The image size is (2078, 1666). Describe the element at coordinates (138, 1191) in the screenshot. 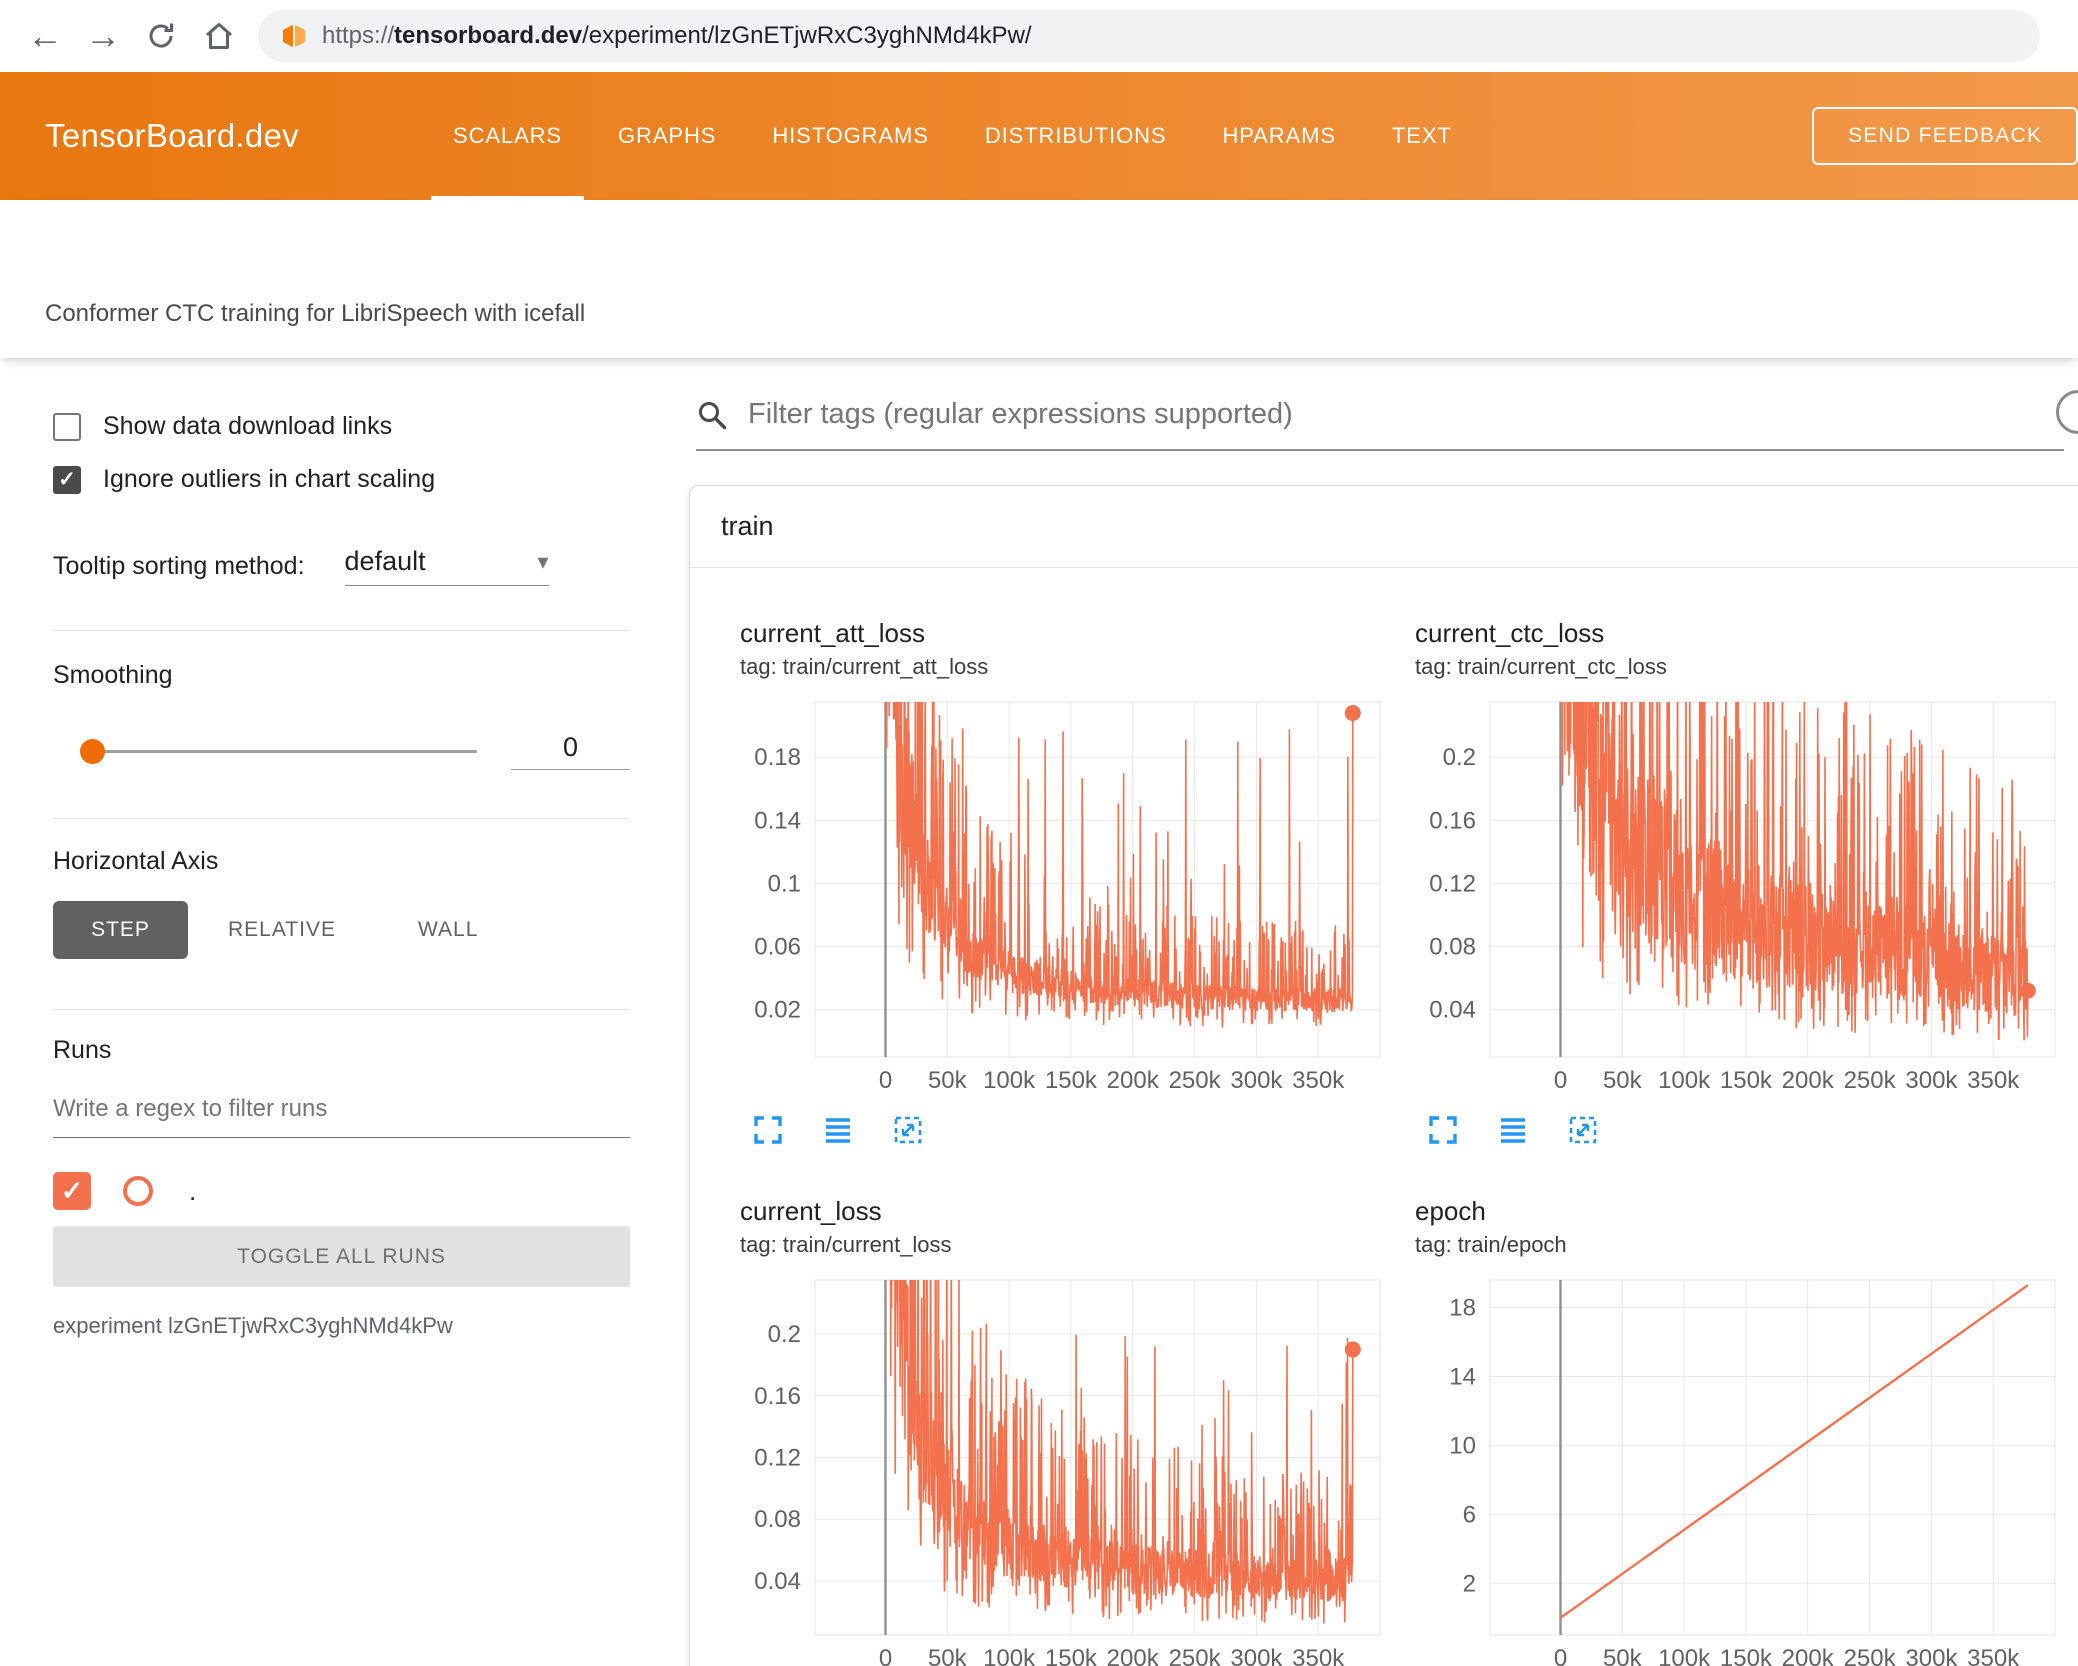

I see `run-color-swatch` at that location.